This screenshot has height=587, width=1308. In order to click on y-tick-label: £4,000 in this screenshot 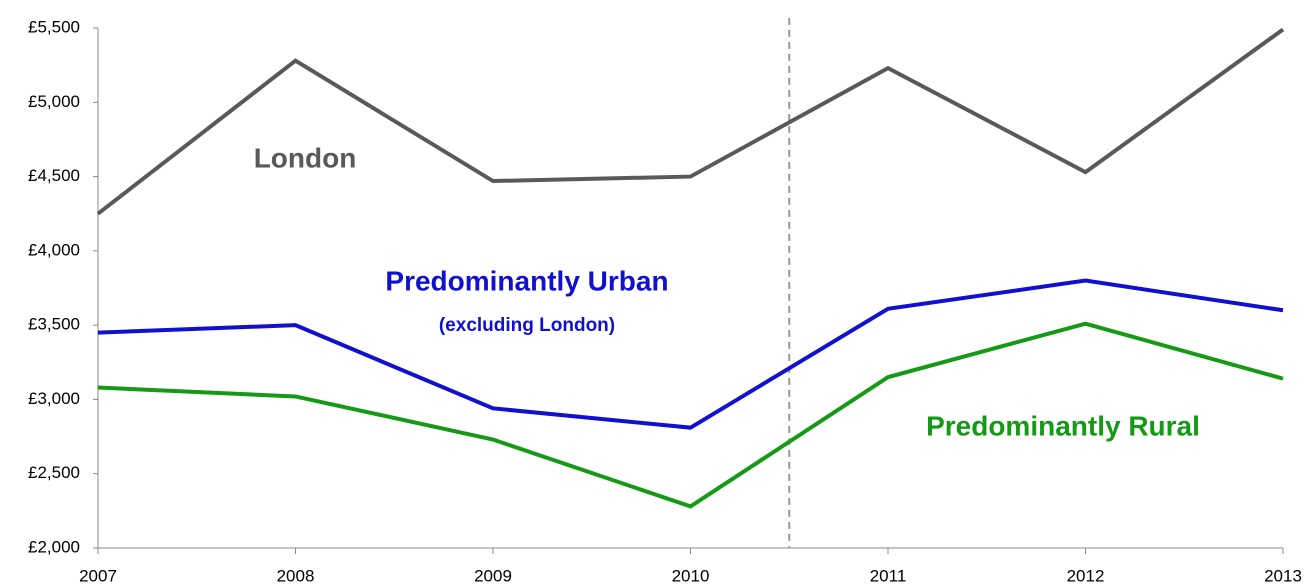, I will do `click(54, 249)`.